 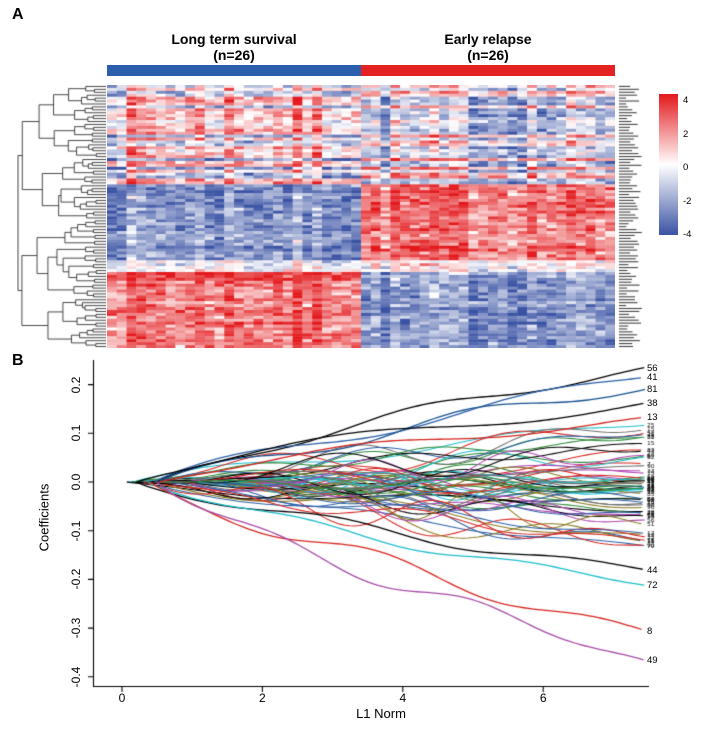 I want to click on y-axis-tick-label: -0.3, so click(x=76, y=628).